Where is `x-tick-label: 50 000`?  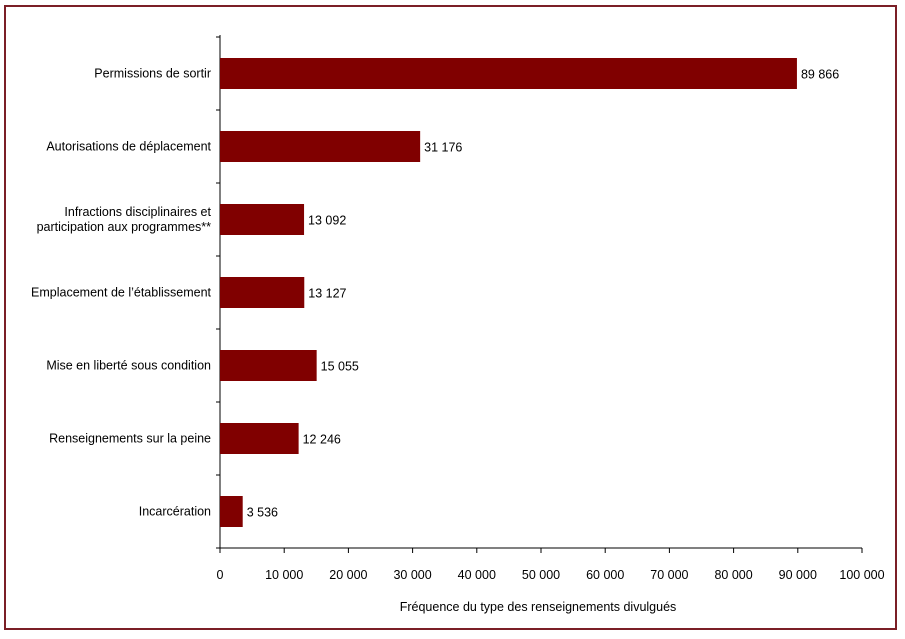
x-tick-label: 50 000 is located at coordinates (541, 575).